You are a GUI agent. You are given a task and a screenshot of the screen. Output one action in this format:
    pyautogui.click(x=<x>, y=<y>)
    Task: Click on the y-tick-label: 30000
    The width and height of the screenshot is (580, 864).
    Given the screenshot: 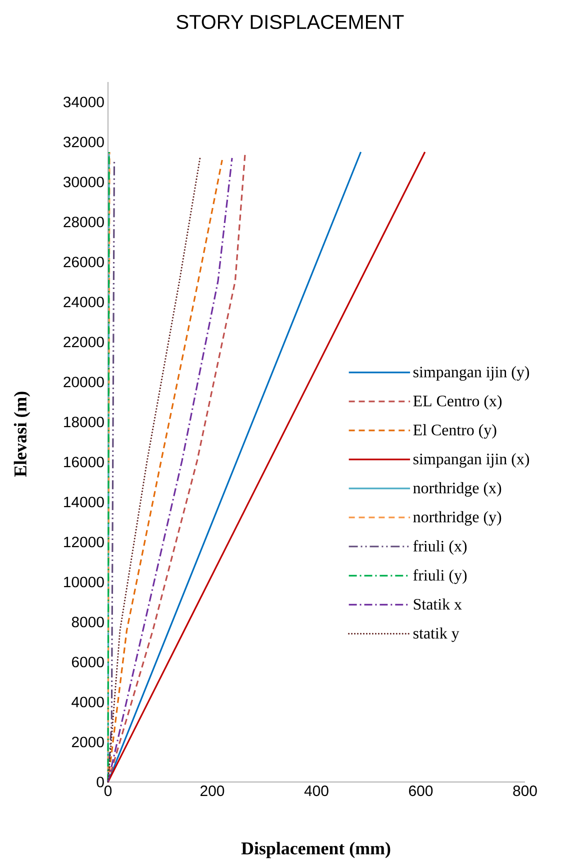 What is the action you would take?
    pyautogui.click(x=83, y=182)
    